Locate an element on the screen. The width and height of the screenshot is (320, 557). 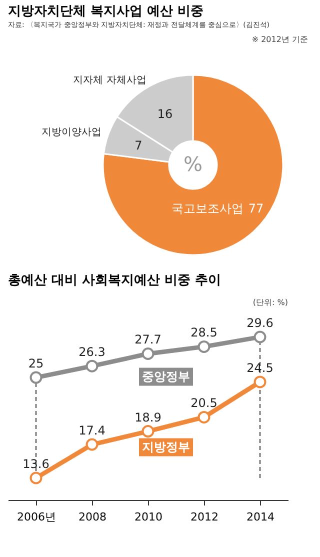
data-label: 24.5 is located at coordinates (260, 367).